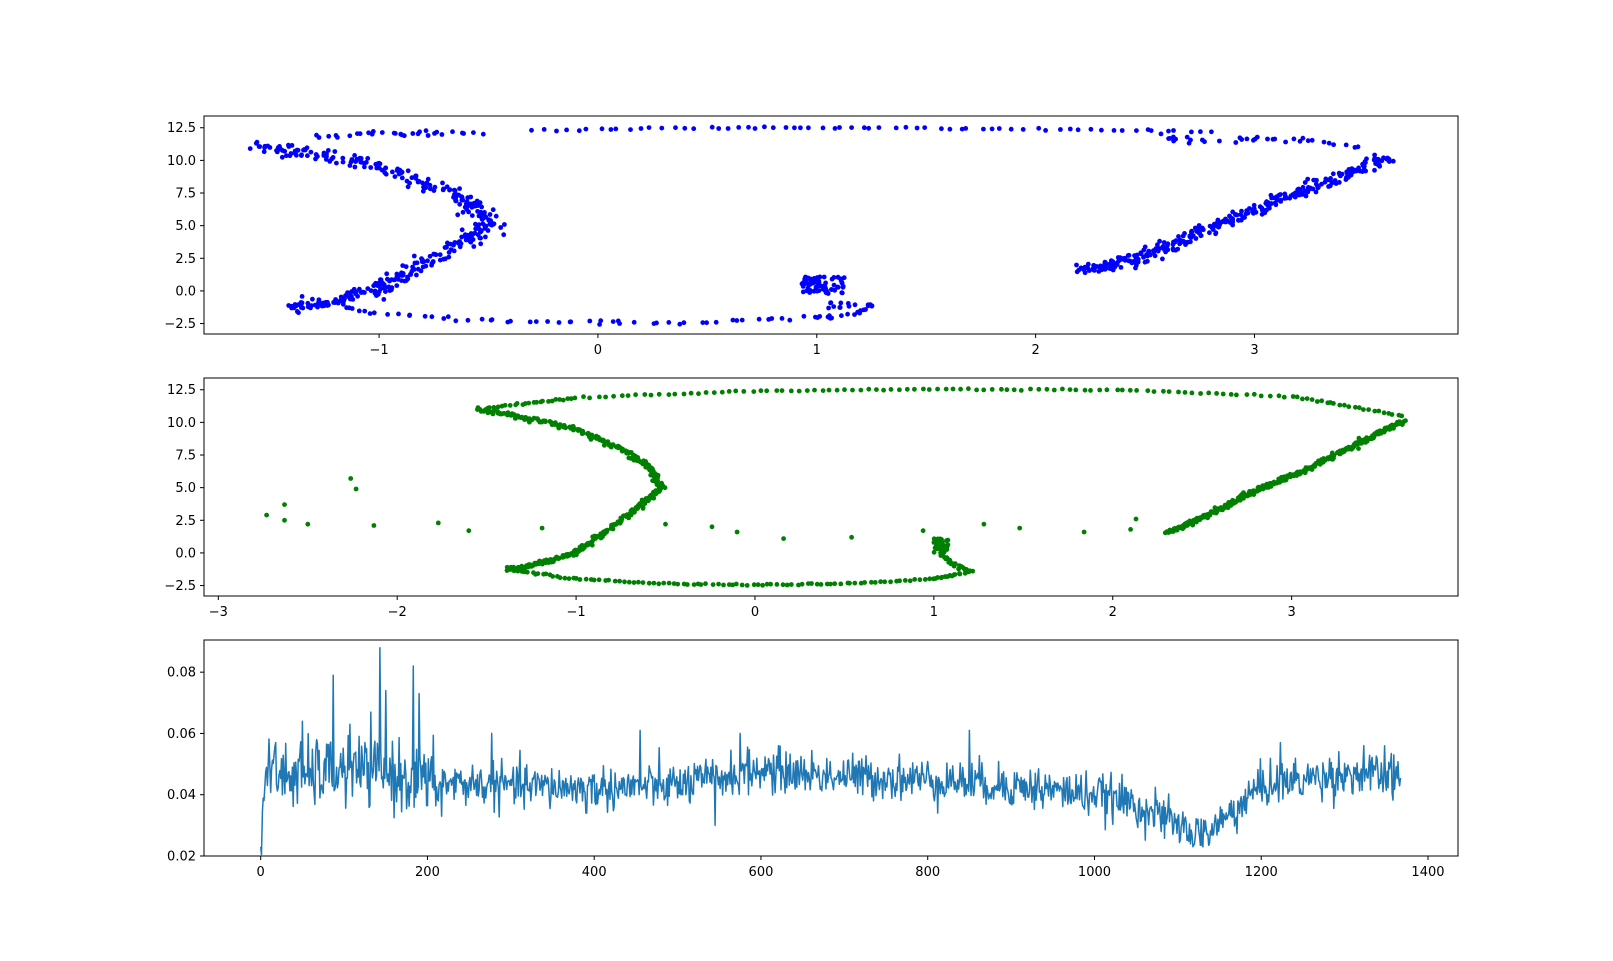 The width and height of the screenshot is (1613, 961). I want to click on y-tick-label: 0.02, so click(181, 857).